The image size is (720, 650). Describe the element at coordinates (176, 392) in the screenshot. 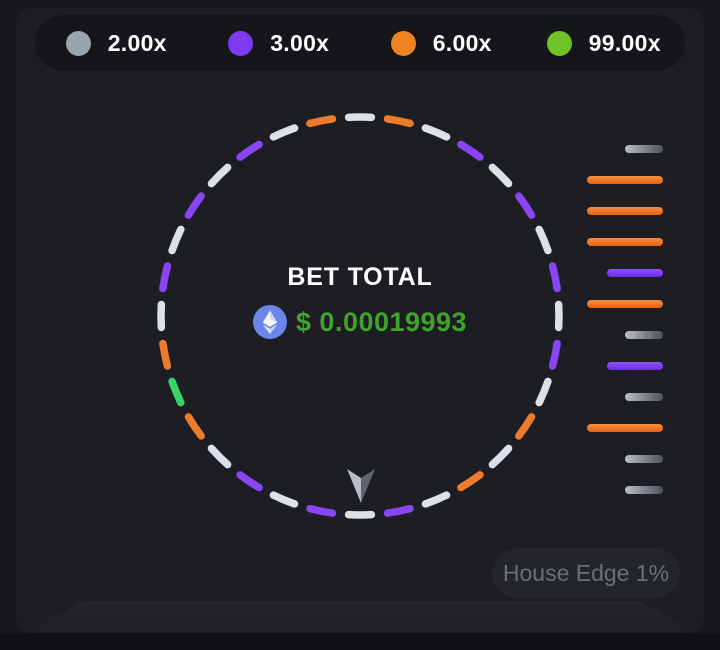

I see `wheel-segment-99x` at that location.